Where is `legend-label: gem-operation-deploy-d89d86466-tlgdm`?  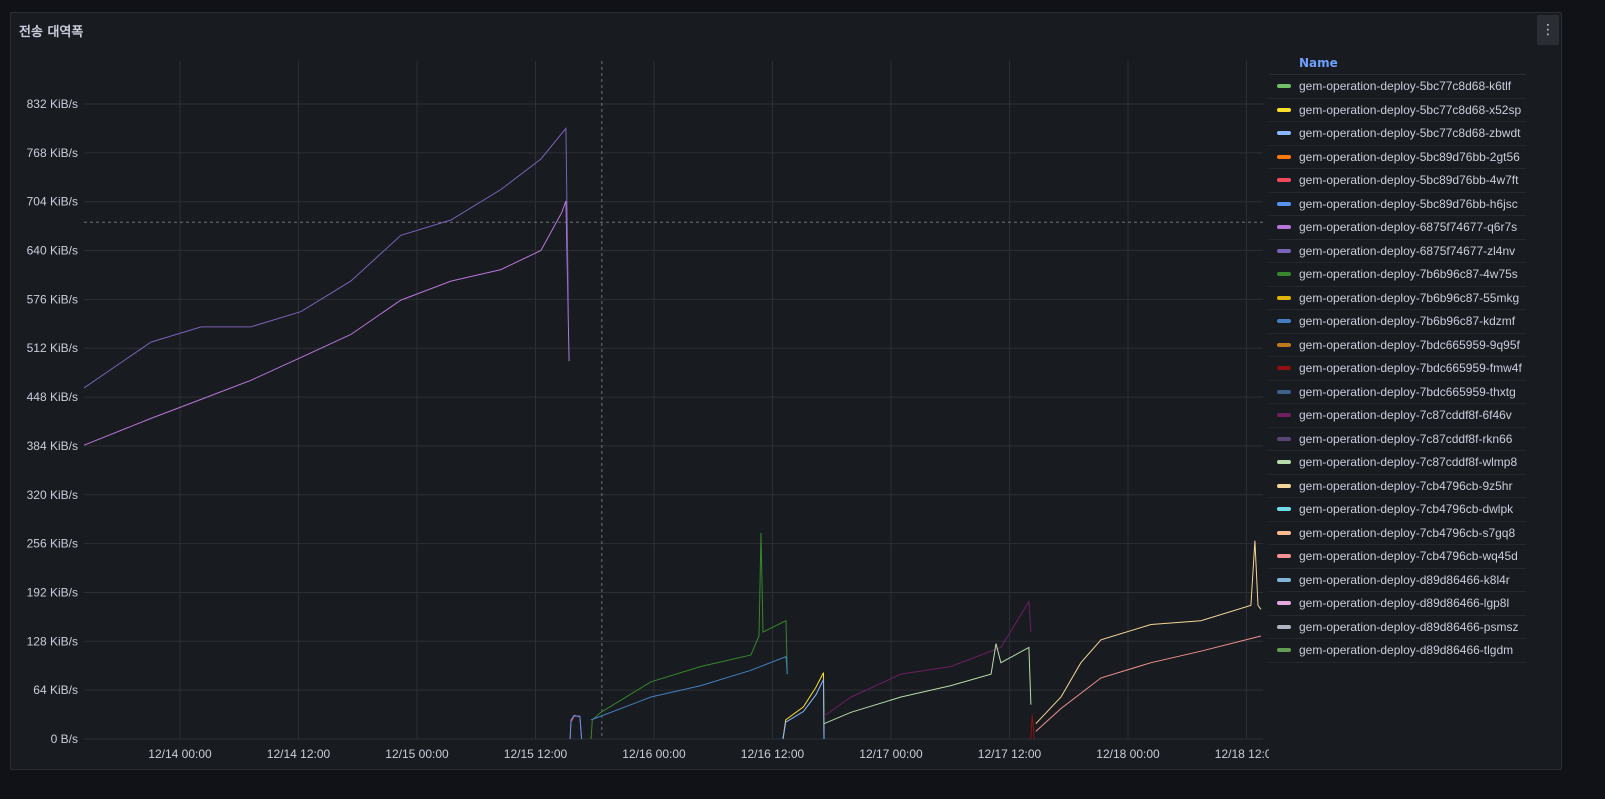
legend-label: gem-operation-deploy-d89d86466-tlgdm is located at coordinates (1406, 650).